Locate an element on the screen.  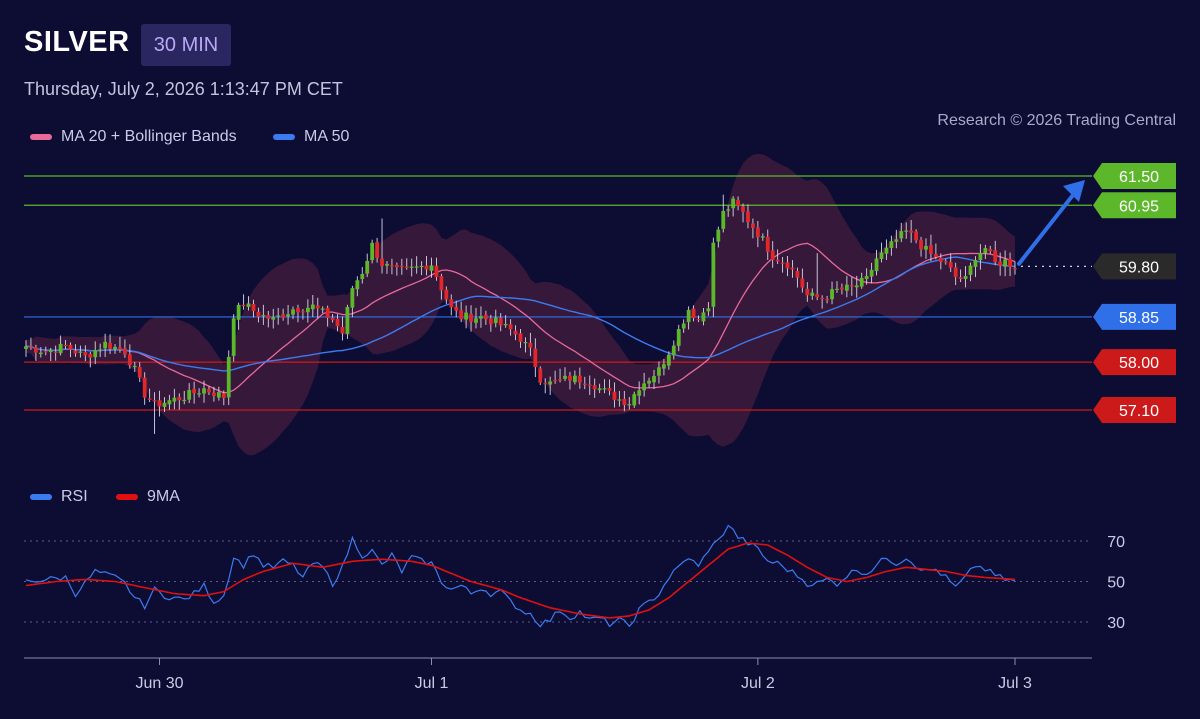
legend-ma20: MA 20 + Bollinger Bands is located at coordinates (133, 137).